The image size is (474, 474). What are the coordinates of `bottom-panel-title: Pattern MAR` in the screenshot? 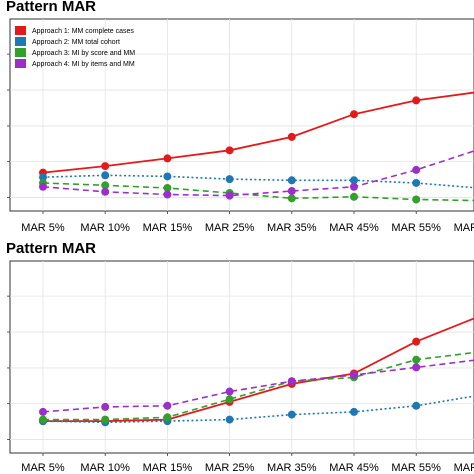 It's located at (51, 248).